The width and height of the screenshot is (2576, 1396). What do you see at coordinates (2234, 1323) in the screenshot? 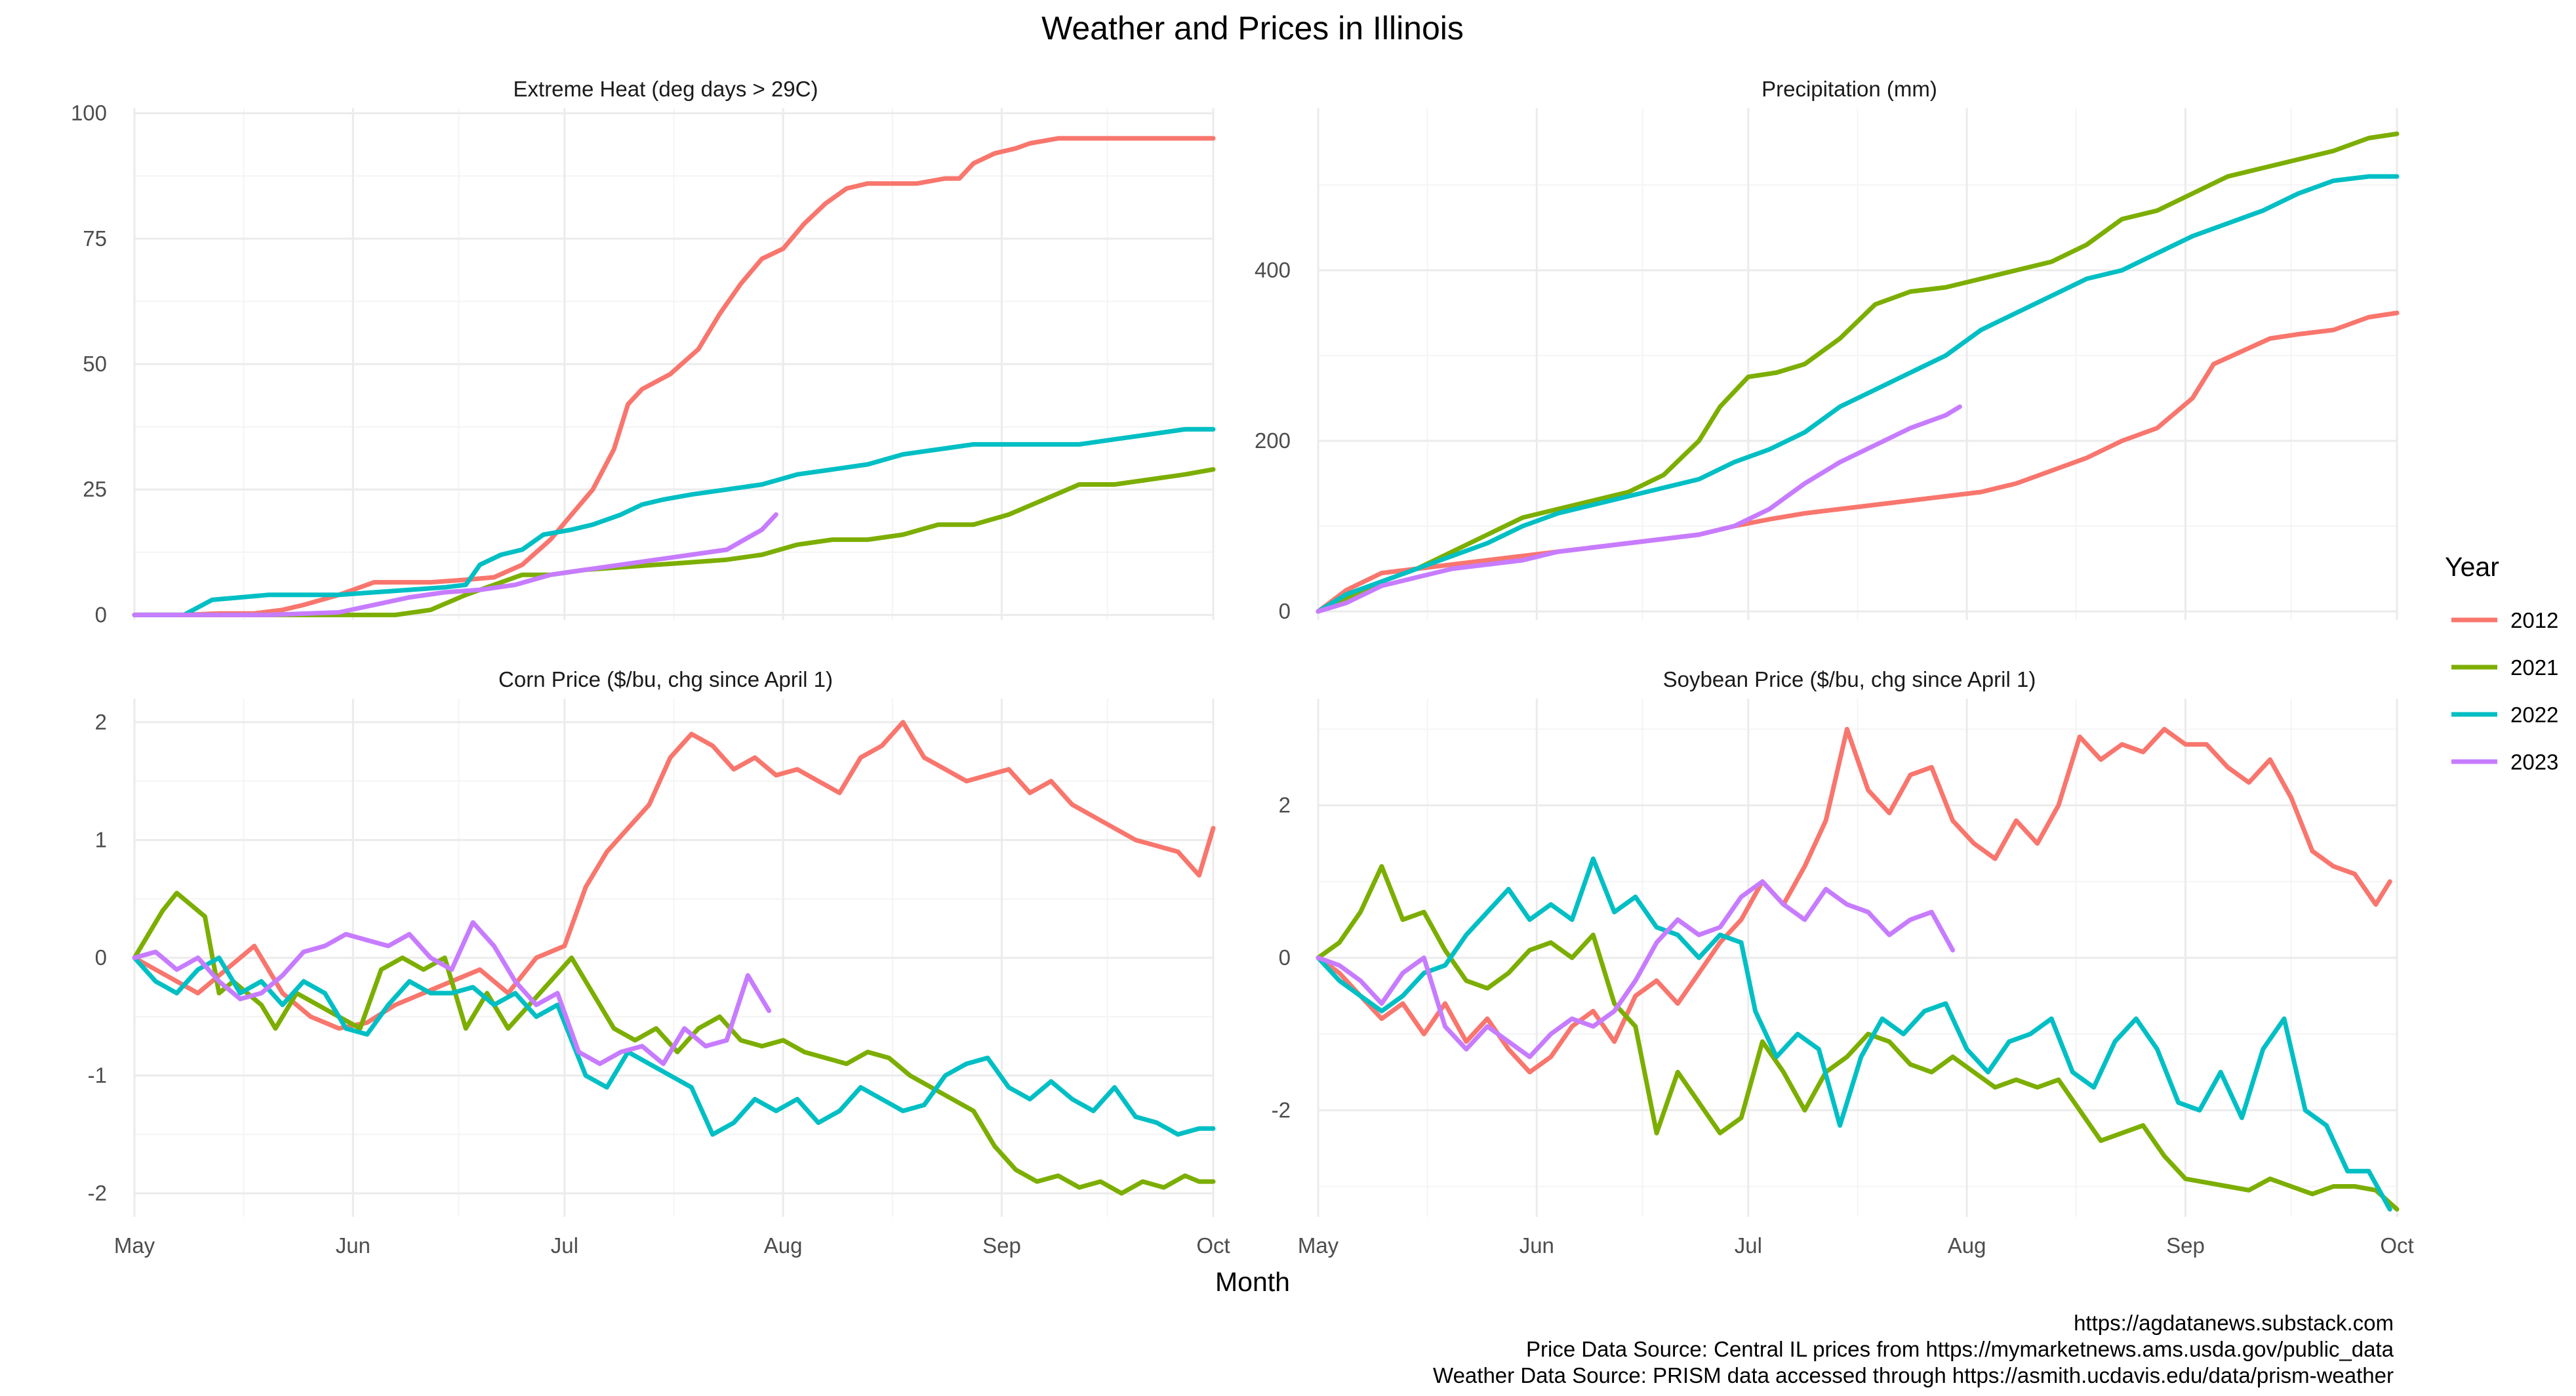
I see `caption-line-1: https://agdatanews.substack.com` at bounding box center [2234, 1323].